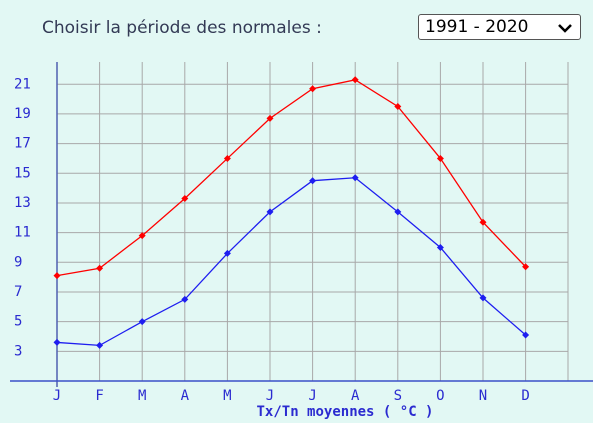 The height and width of the screenshot is (423, 593). Describe the element at coordinates (18, 351) in the screenshot. I see `y-tick-label: 3` at that location.